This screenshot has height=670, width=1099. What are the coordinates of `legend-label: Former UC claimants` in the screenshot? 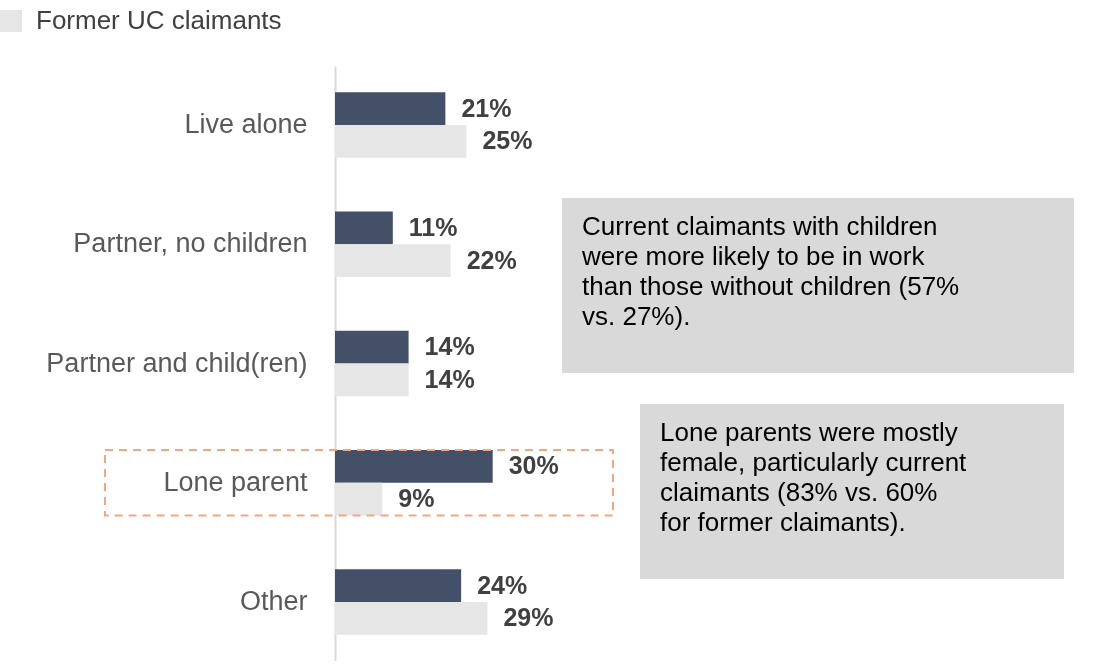 It's located at (159, 20).